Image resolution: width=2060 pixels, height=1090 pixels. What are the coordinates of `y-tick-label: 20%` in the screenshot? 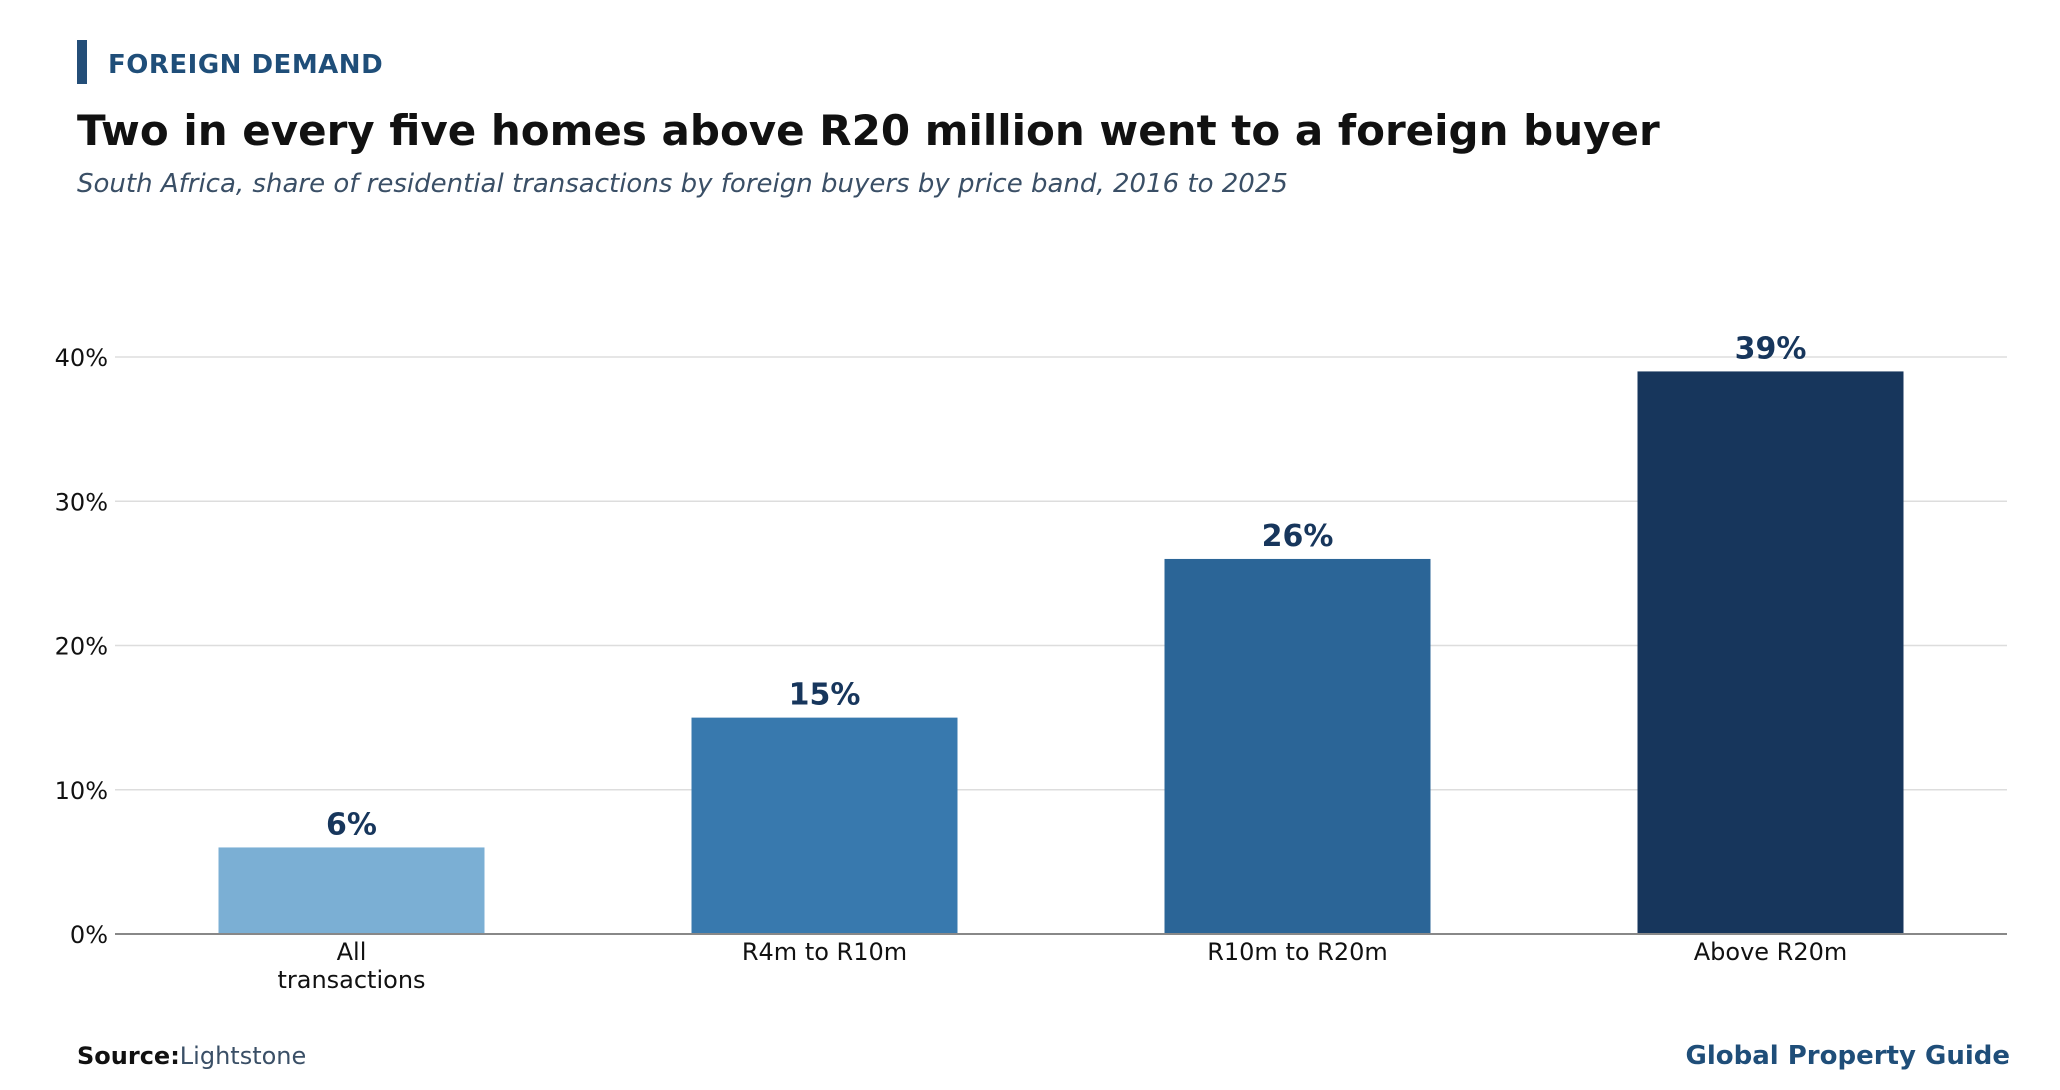 It's located at (81, 647).